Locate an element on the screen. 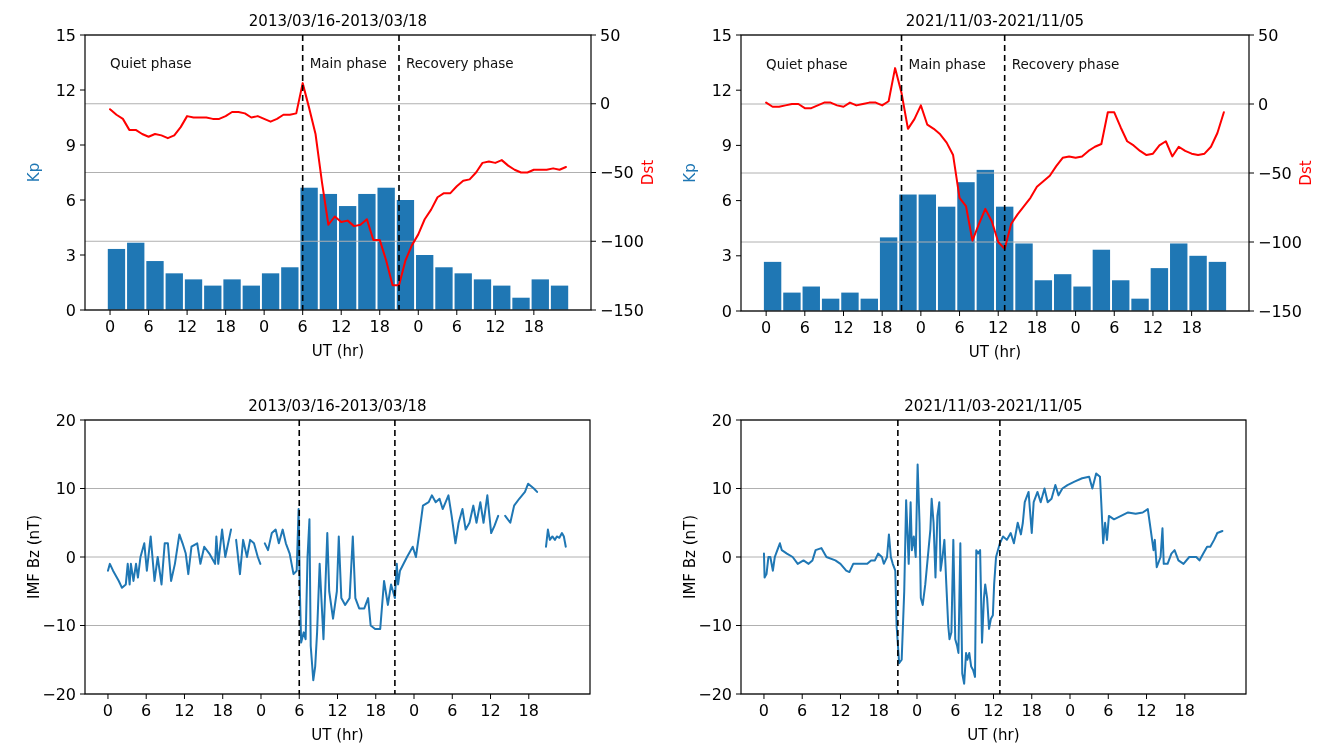 Image resolution: width=1338 pixels, height=751 pixels. line-series is located at coordinates (338, 184).